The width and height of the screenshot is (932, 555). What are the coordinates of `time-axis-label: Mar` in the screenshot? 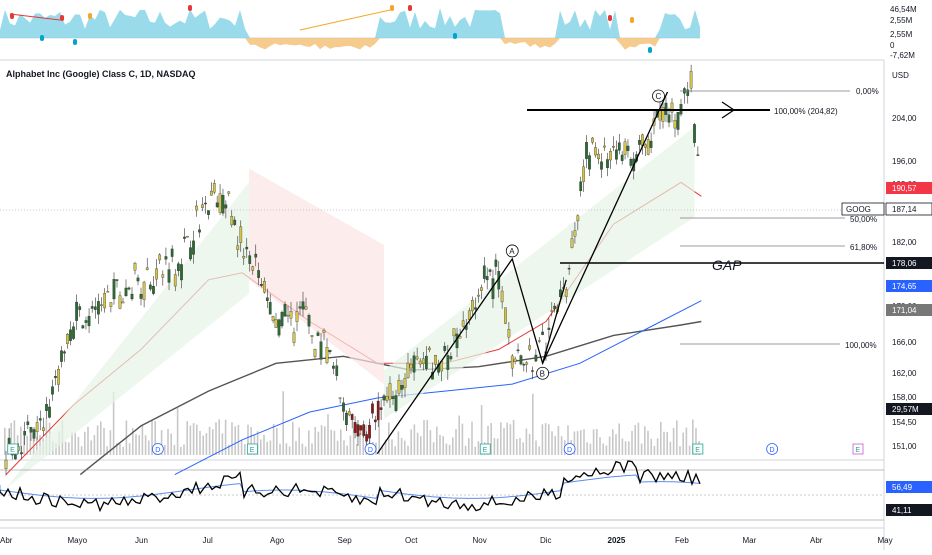 It's located at (750, 540).